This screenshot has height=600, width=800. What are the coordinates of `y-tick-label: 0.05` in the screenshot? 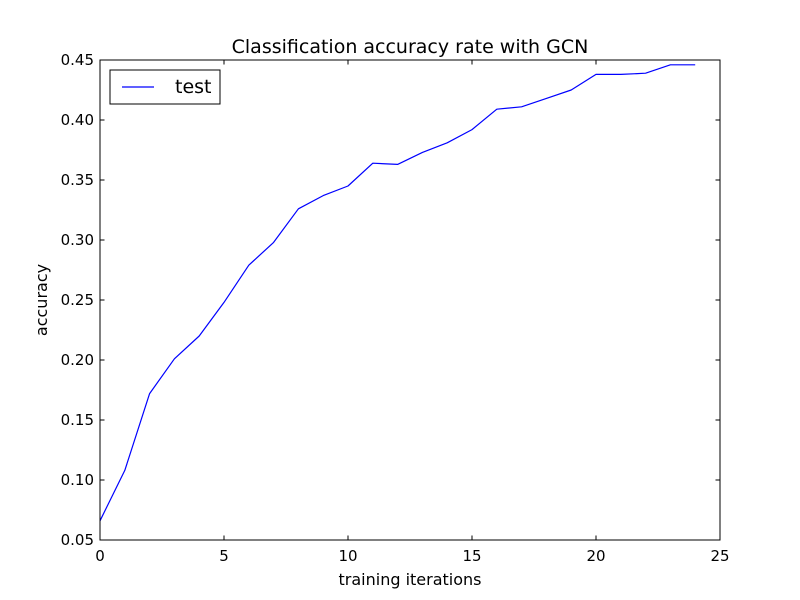 It's located at (77, 540).